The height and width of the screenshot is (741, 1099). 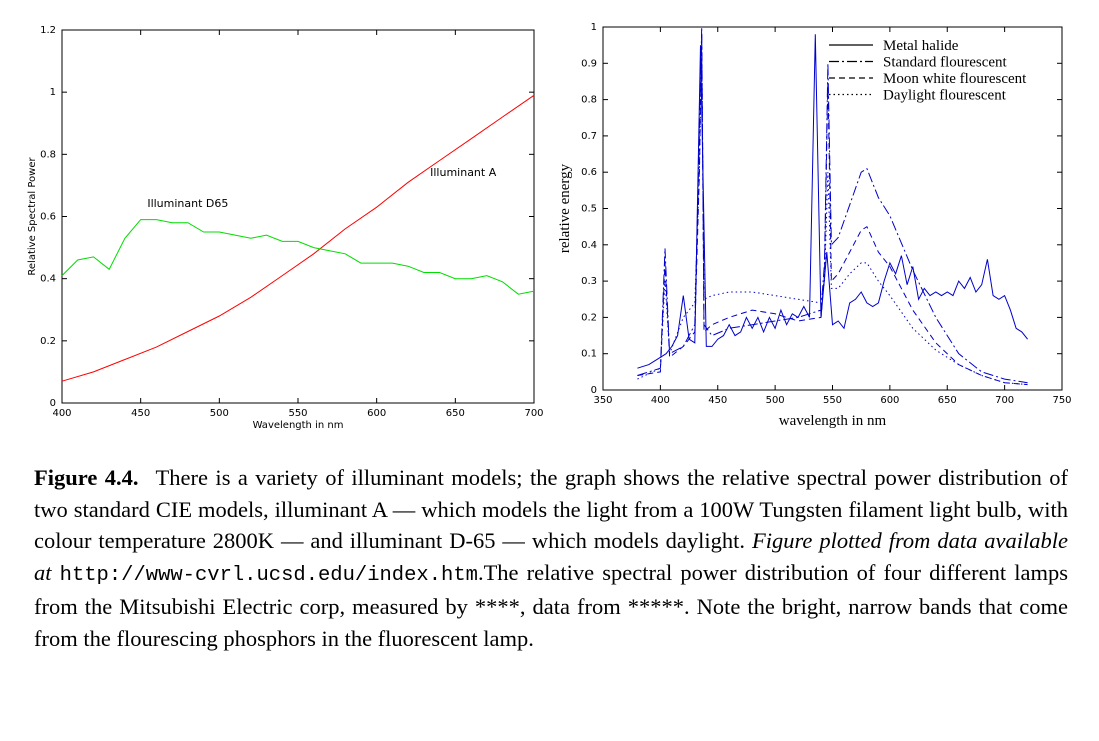 I want to click on y-tick-label: 0.3, so click(x=589, y=281).